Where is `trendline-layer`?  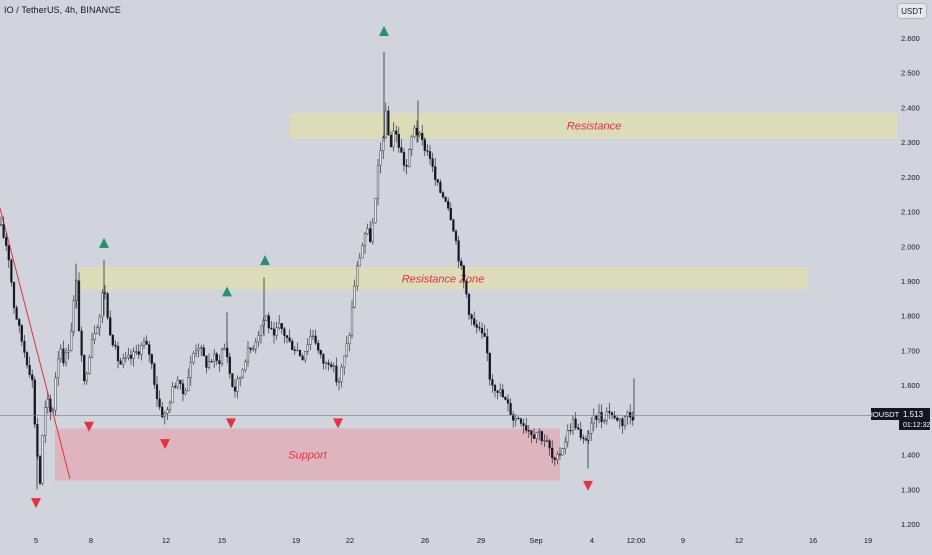 trendline-layer is located at coordinates (35, 343).